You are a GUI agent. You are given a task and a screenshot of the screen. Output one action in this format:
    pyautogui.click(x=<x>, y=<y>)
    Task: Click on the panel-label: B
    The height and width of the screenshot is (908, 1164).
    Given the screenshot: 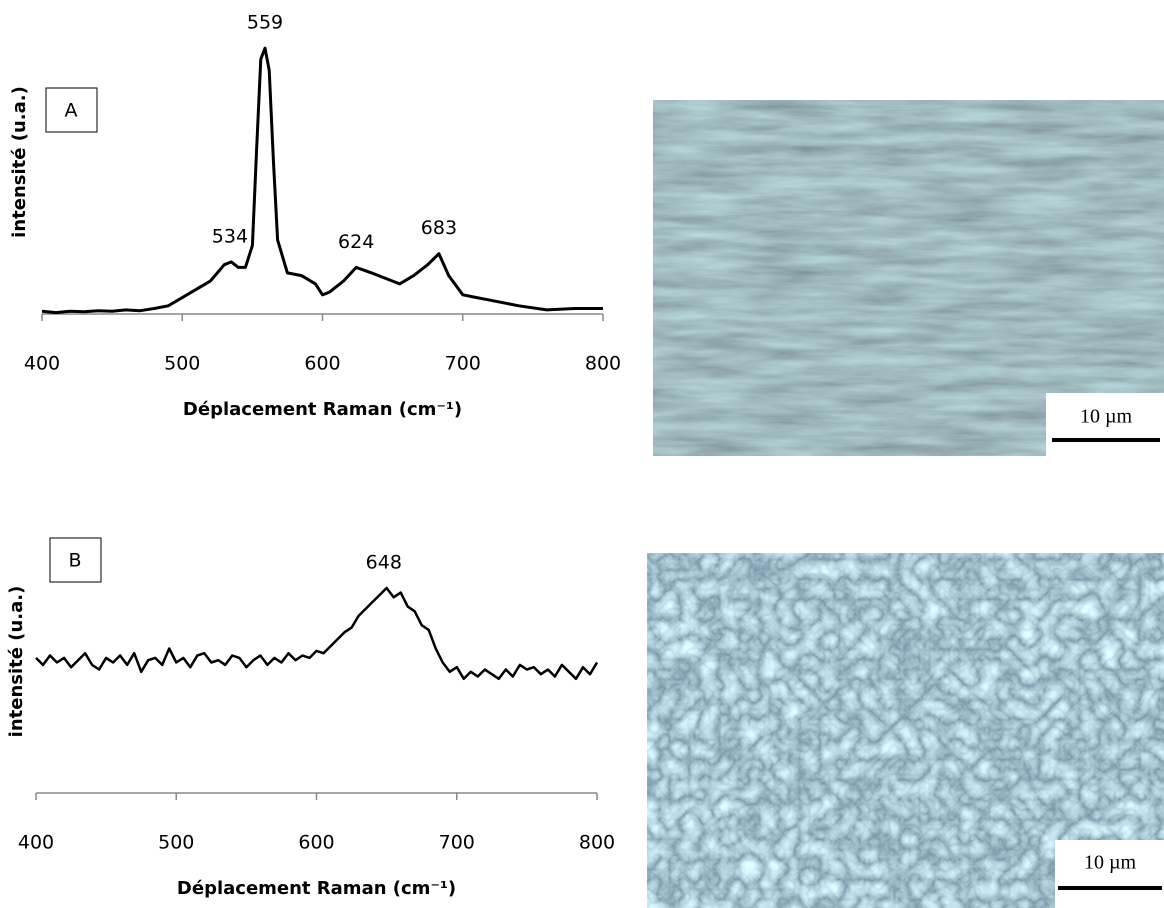 What is the action you would take?
    pyautogui.click(x=74, y=561)
    